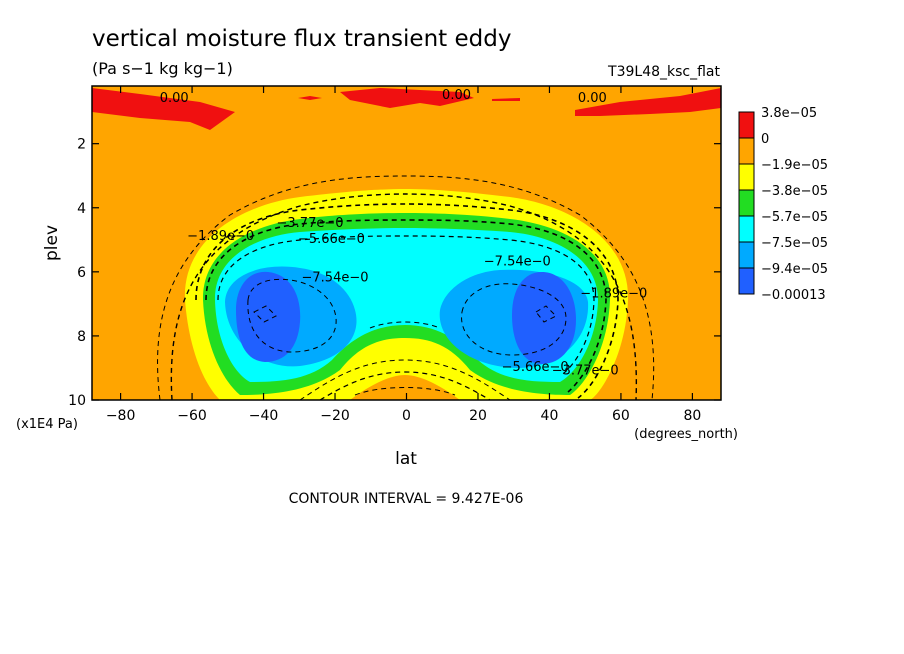  Describe the element at coordinates (686, 434) in the screenshot. I see `x-axis-unit: (degrees_north)` at that location.